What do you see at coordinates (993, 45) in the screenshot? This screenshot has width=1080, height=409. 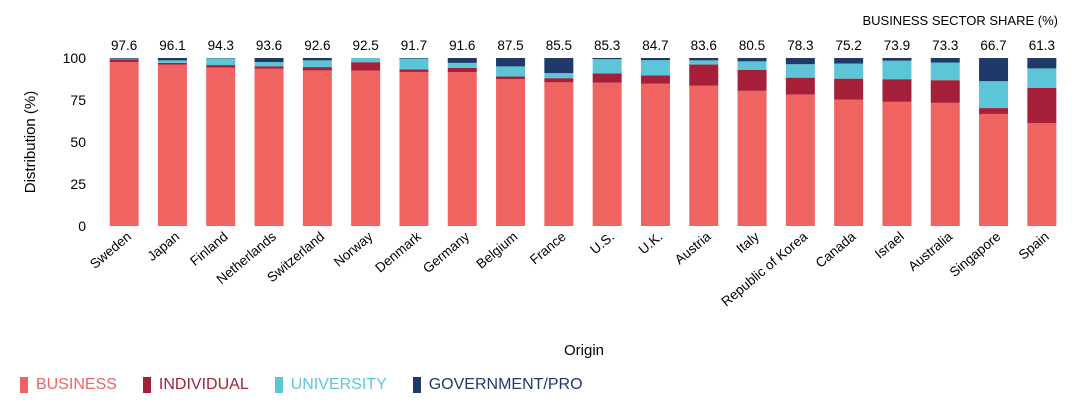 I see `top-value-label: 66.7` at bounding box center [993, 45].